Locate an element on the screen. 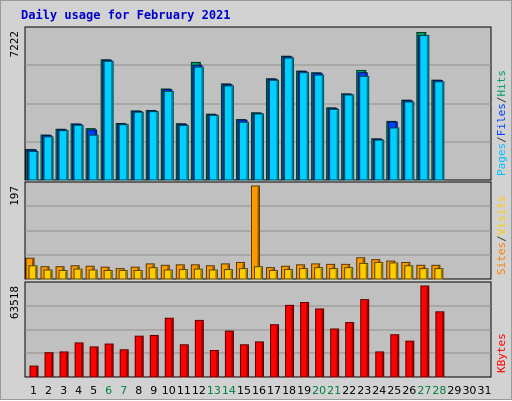 This screenshot has width=512, height=401. day-label-28: 28 is located at coordinates (439, 390).